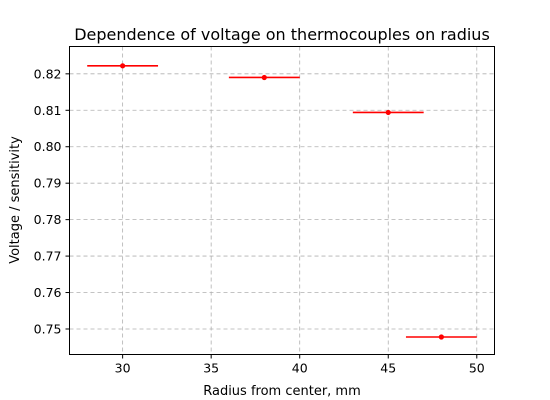 Image resolution: width=550 pixels, height=400 pixels. I want to click on y-tick-label: 0.80, so click(48, 146).